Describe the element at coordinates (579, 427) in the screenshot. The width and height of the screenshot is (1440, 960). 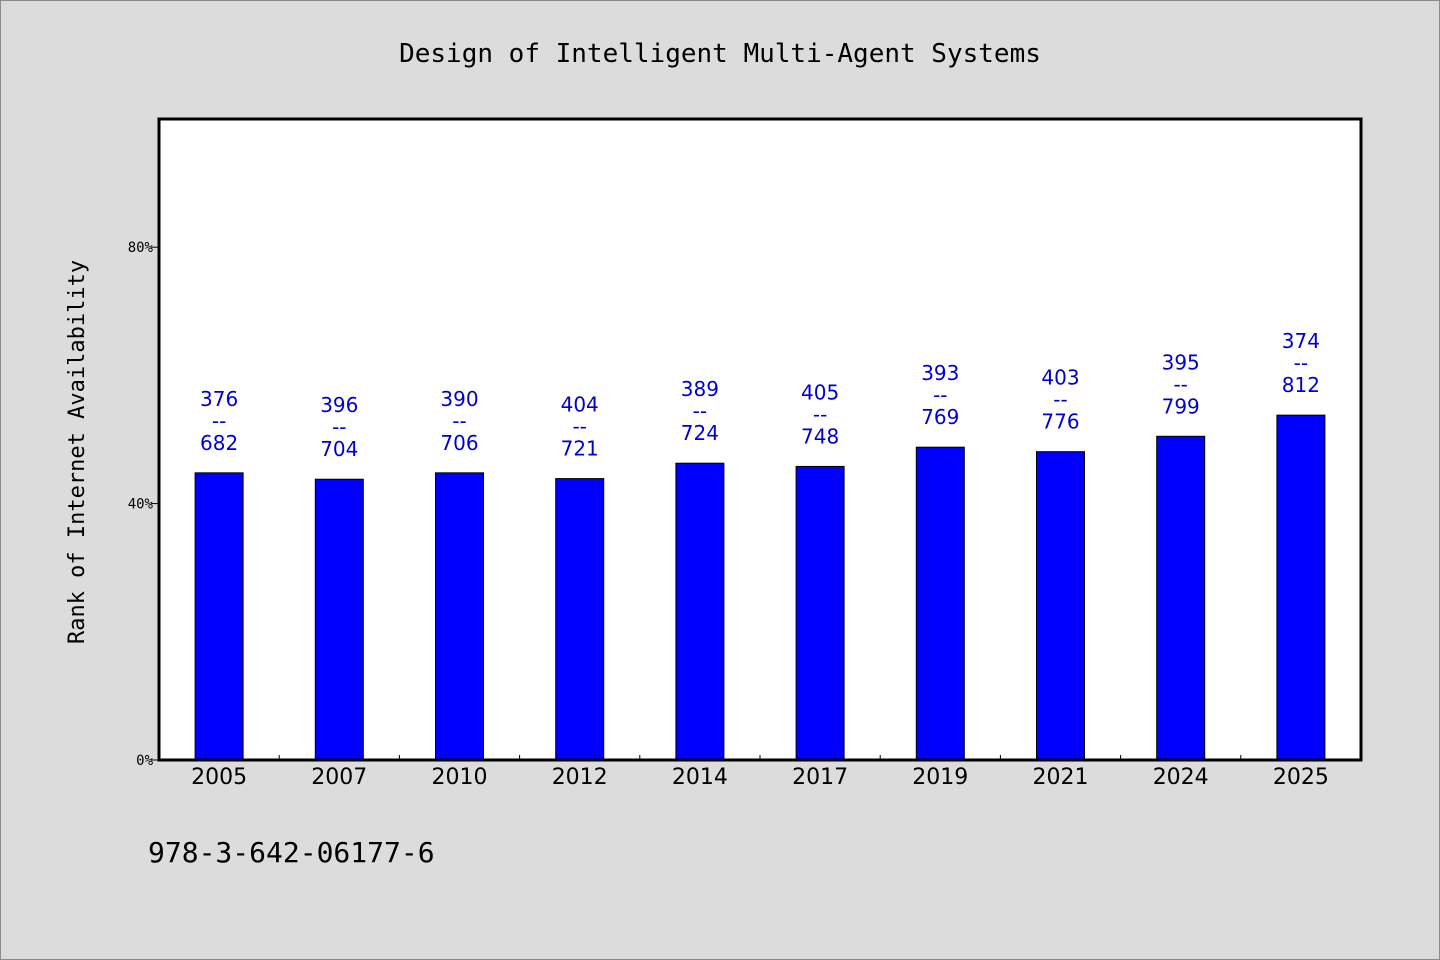
I see `data-label-mid-2012: --` at that location.